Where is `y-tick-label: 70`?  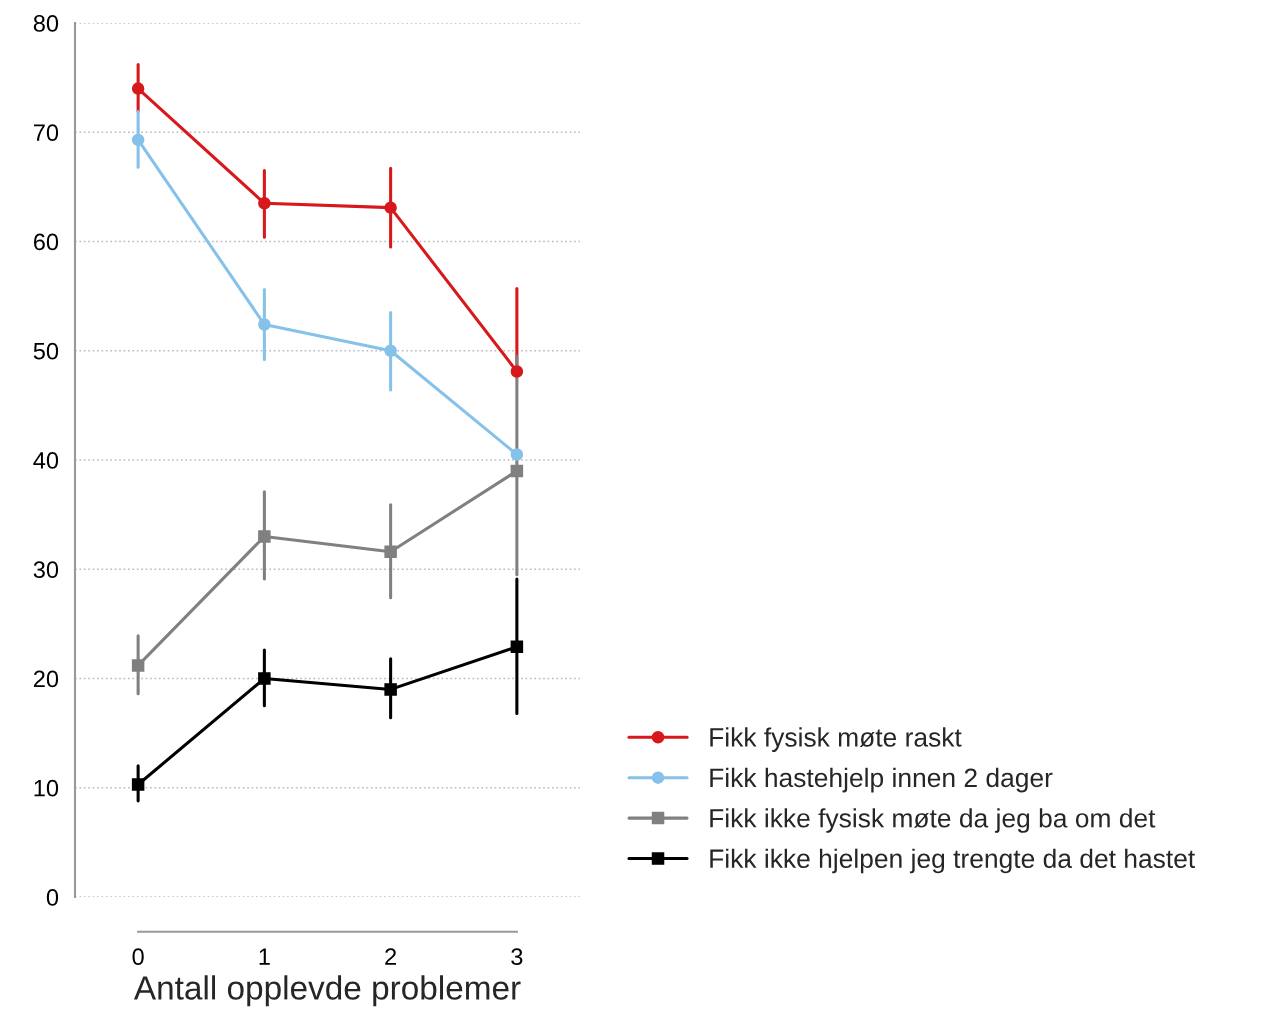
y-tick-label: 70 is located at coordinates (46, 133).